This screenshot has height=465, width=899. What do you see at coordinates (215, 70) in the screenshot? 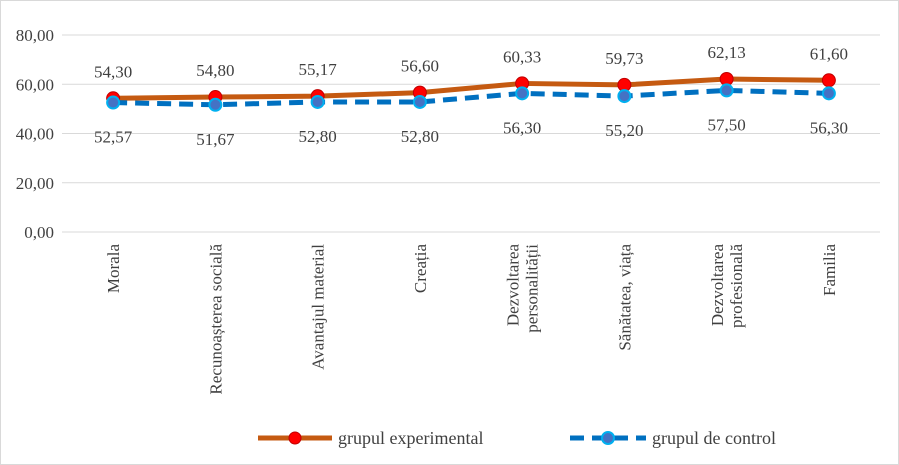
I see `data-label-experimental: 54,80` at bounding box center [215, 70].